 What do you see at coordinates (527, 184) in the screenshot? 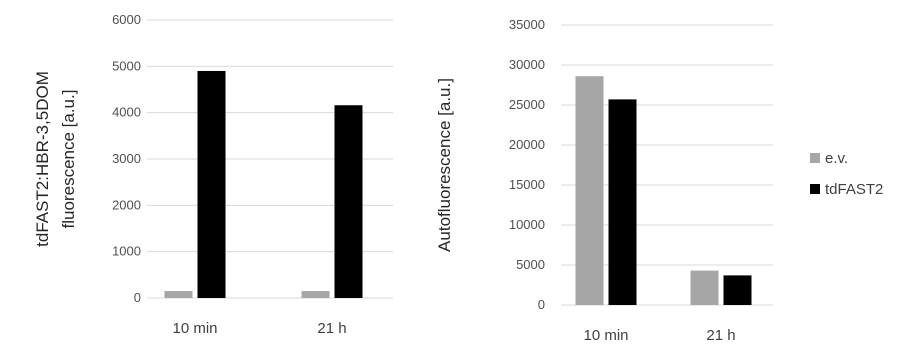
I see `y-tick-label: 15000` at bounding box center [527, 184].